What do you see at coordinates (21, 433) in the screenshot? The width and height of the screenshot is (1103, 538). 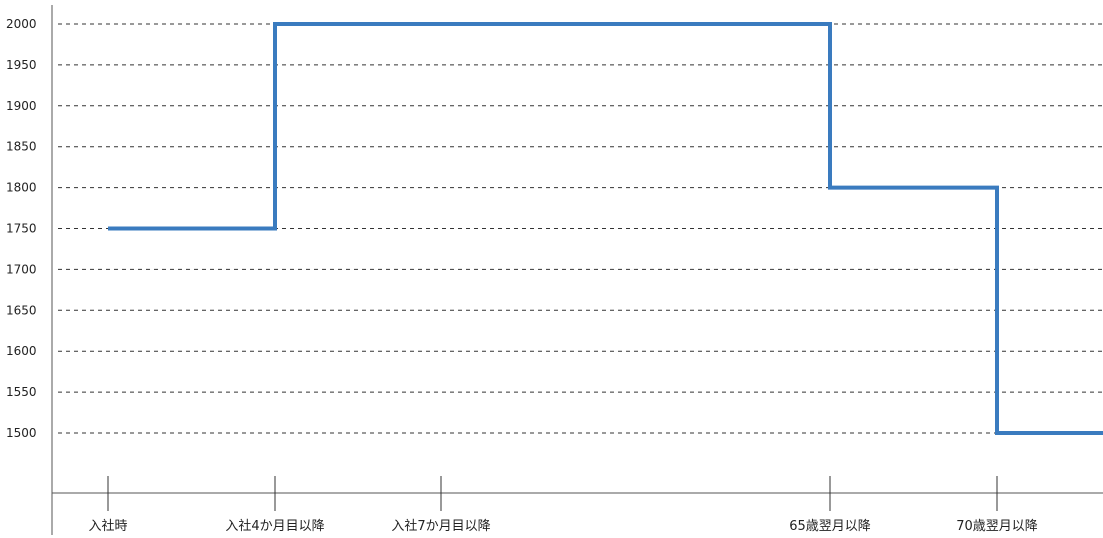 I see `y-tick-label: 1500` at bounding box center [21, 433].